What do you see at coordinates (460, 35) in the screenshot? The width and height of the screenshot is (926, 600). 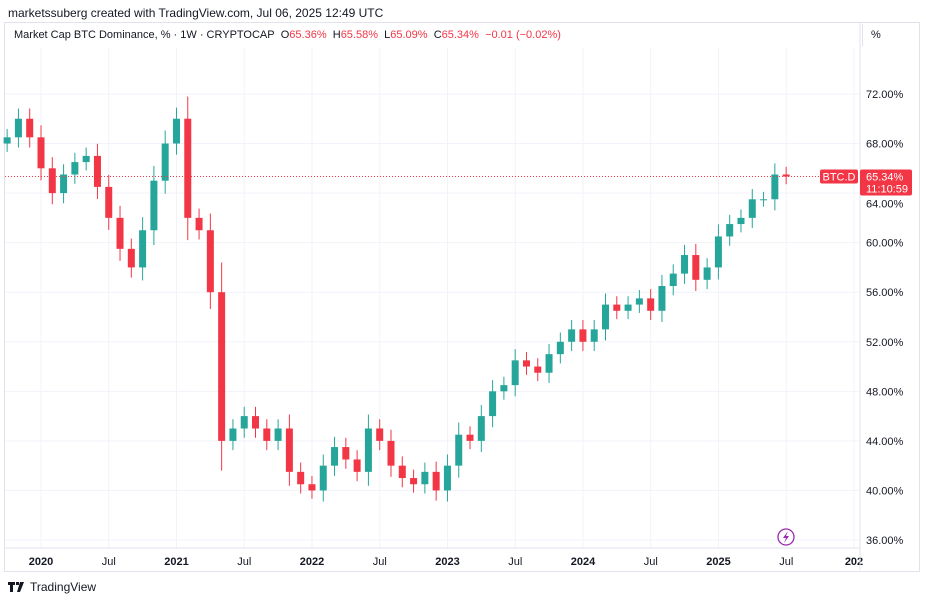 I see `close-value: 65.34%` at bounding box center [460, 35].